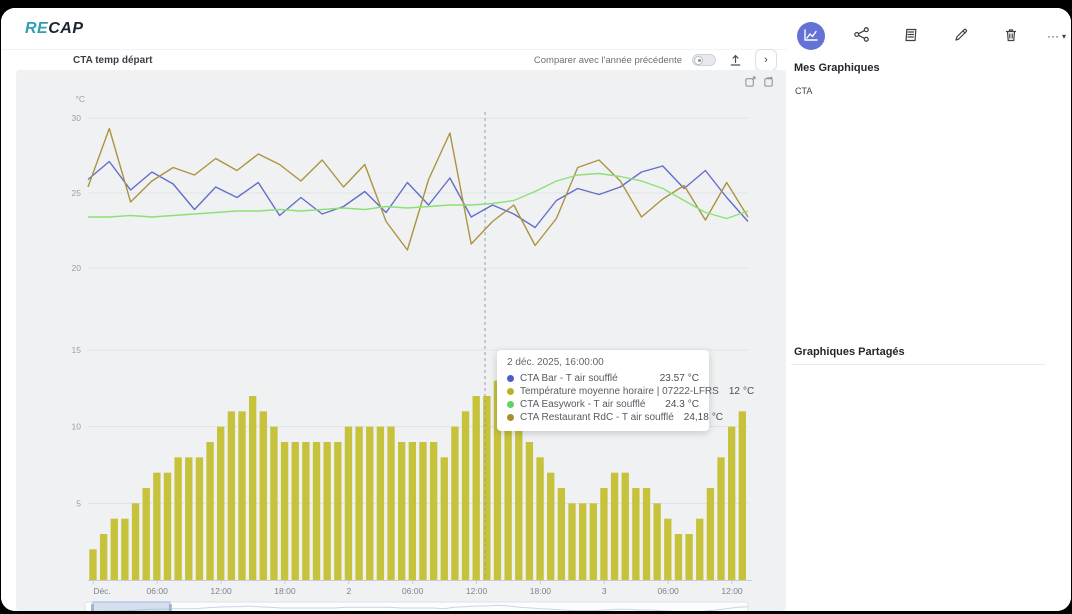 The height and width of the screenshot is (614, 1072). Describe the element at coordinates (759, 81) in the screenshot. I see `chart-toolbox` at that location.